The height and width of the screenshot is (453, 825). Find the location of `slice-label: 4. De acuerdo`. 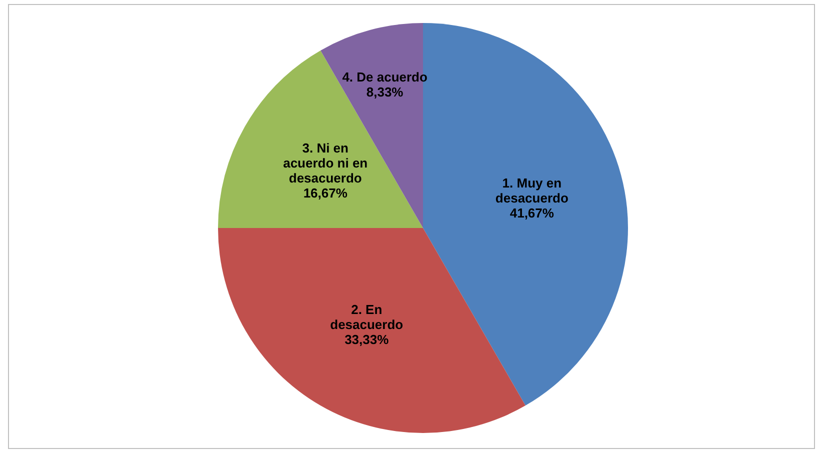

slice-label: 4. De acuerdo is located at coordinates (385, 77).